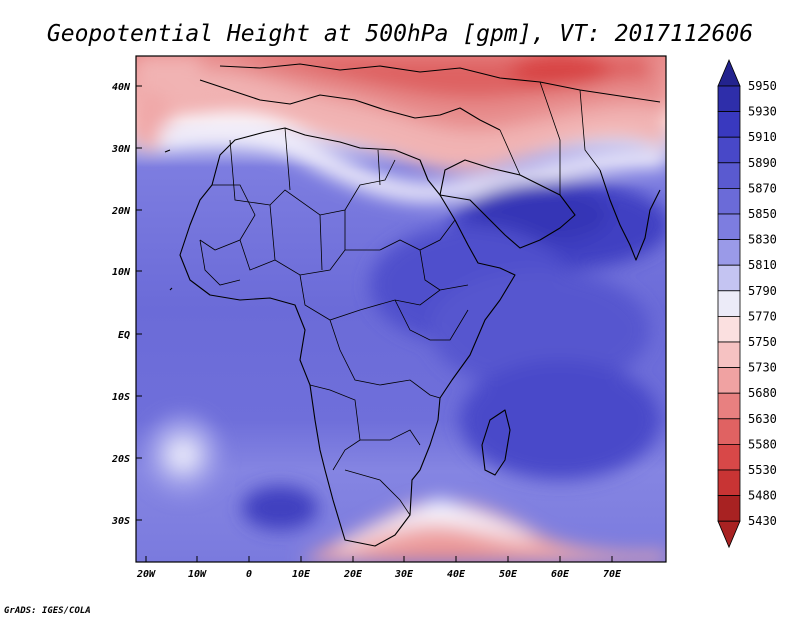 The width and height of the screenshot is (800, 618). Describe the element at coordinates (762, 470) in the screenshot. I see `colorbar-label: 5530` at that location.